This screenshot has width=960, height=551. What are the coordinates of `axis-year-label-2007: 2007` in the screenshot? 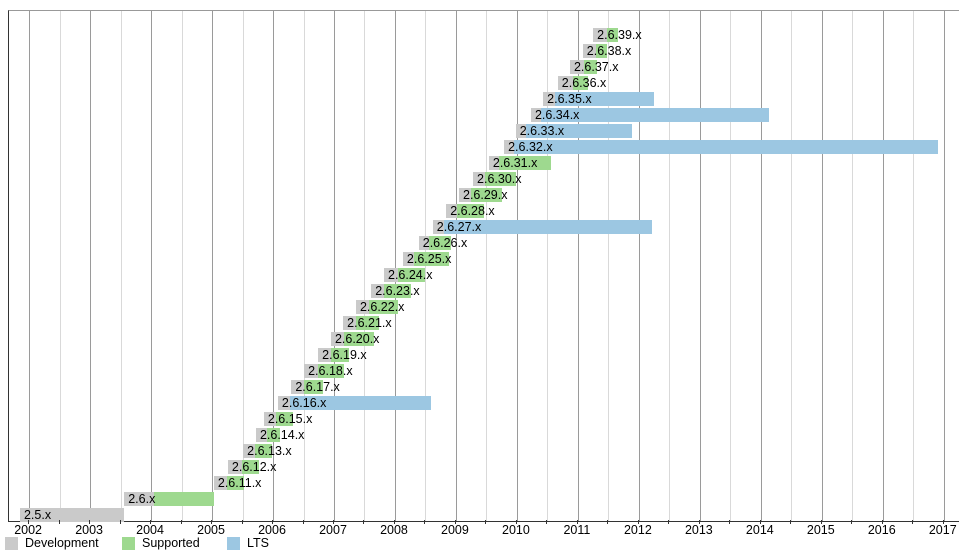 It's located at (333, 530).